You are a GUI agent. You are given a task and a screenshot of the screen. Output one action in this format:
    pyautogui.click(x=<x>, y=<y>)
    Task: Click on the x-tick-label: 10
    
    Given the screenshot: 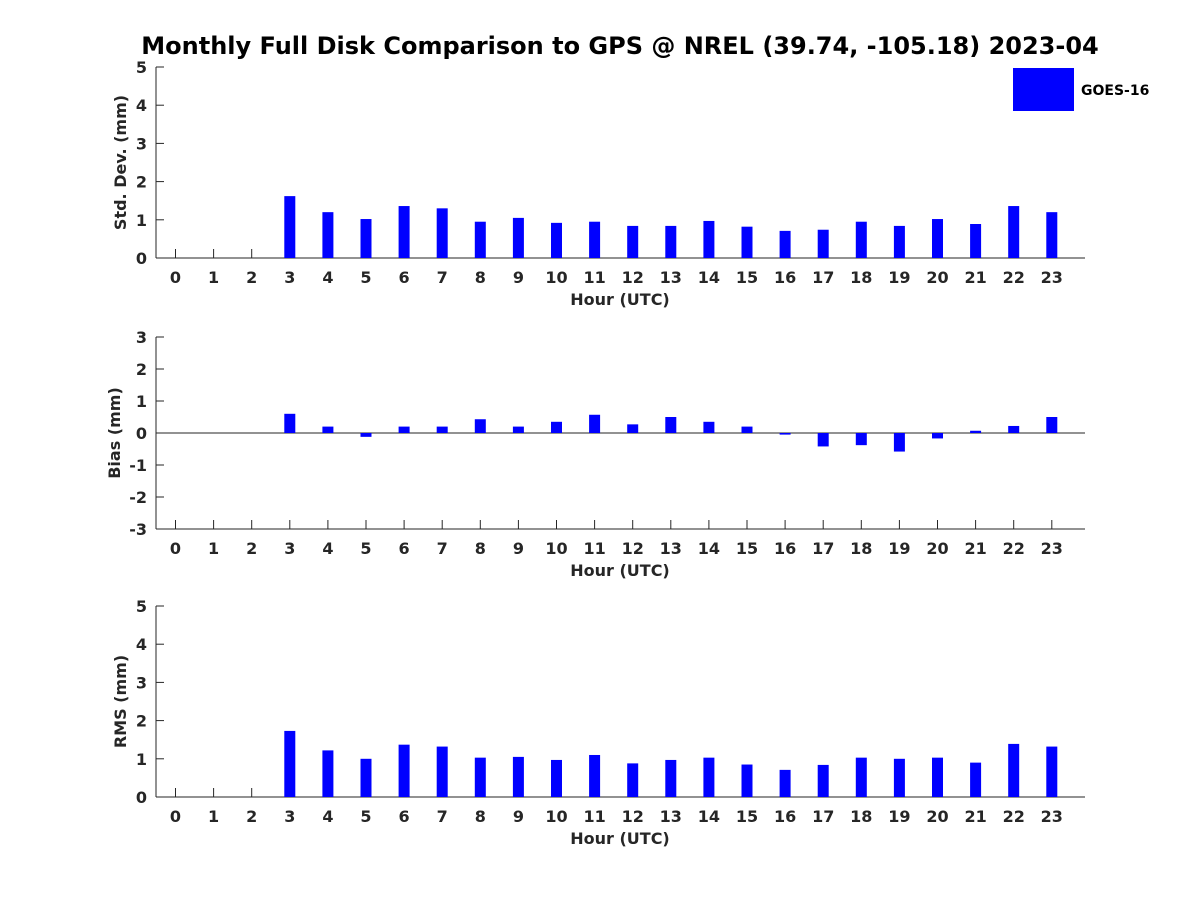 What is the action you would take?
    pyautogui.click(x=556, y=816)
    